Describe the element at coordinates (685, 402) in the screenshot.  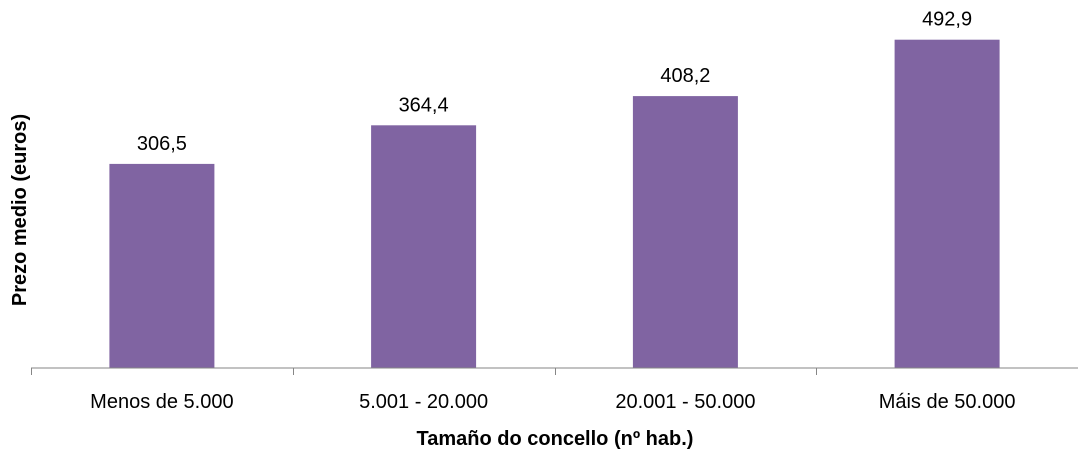
I see `x-tick-label: 20.001 - 50.000` at that location.